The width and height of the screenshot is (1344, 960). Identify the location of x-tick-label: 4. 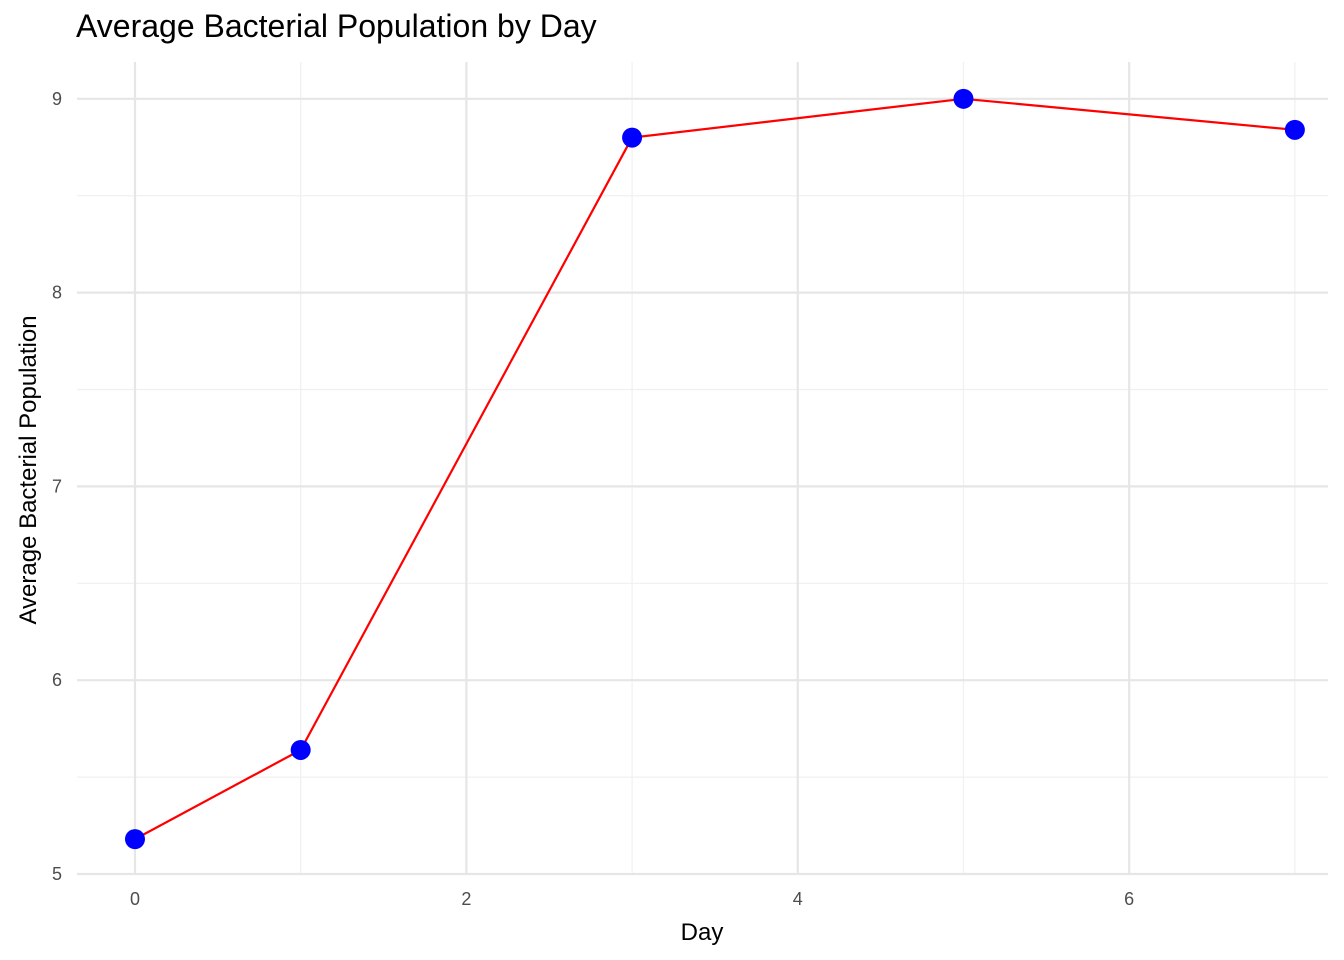
(798, 899).